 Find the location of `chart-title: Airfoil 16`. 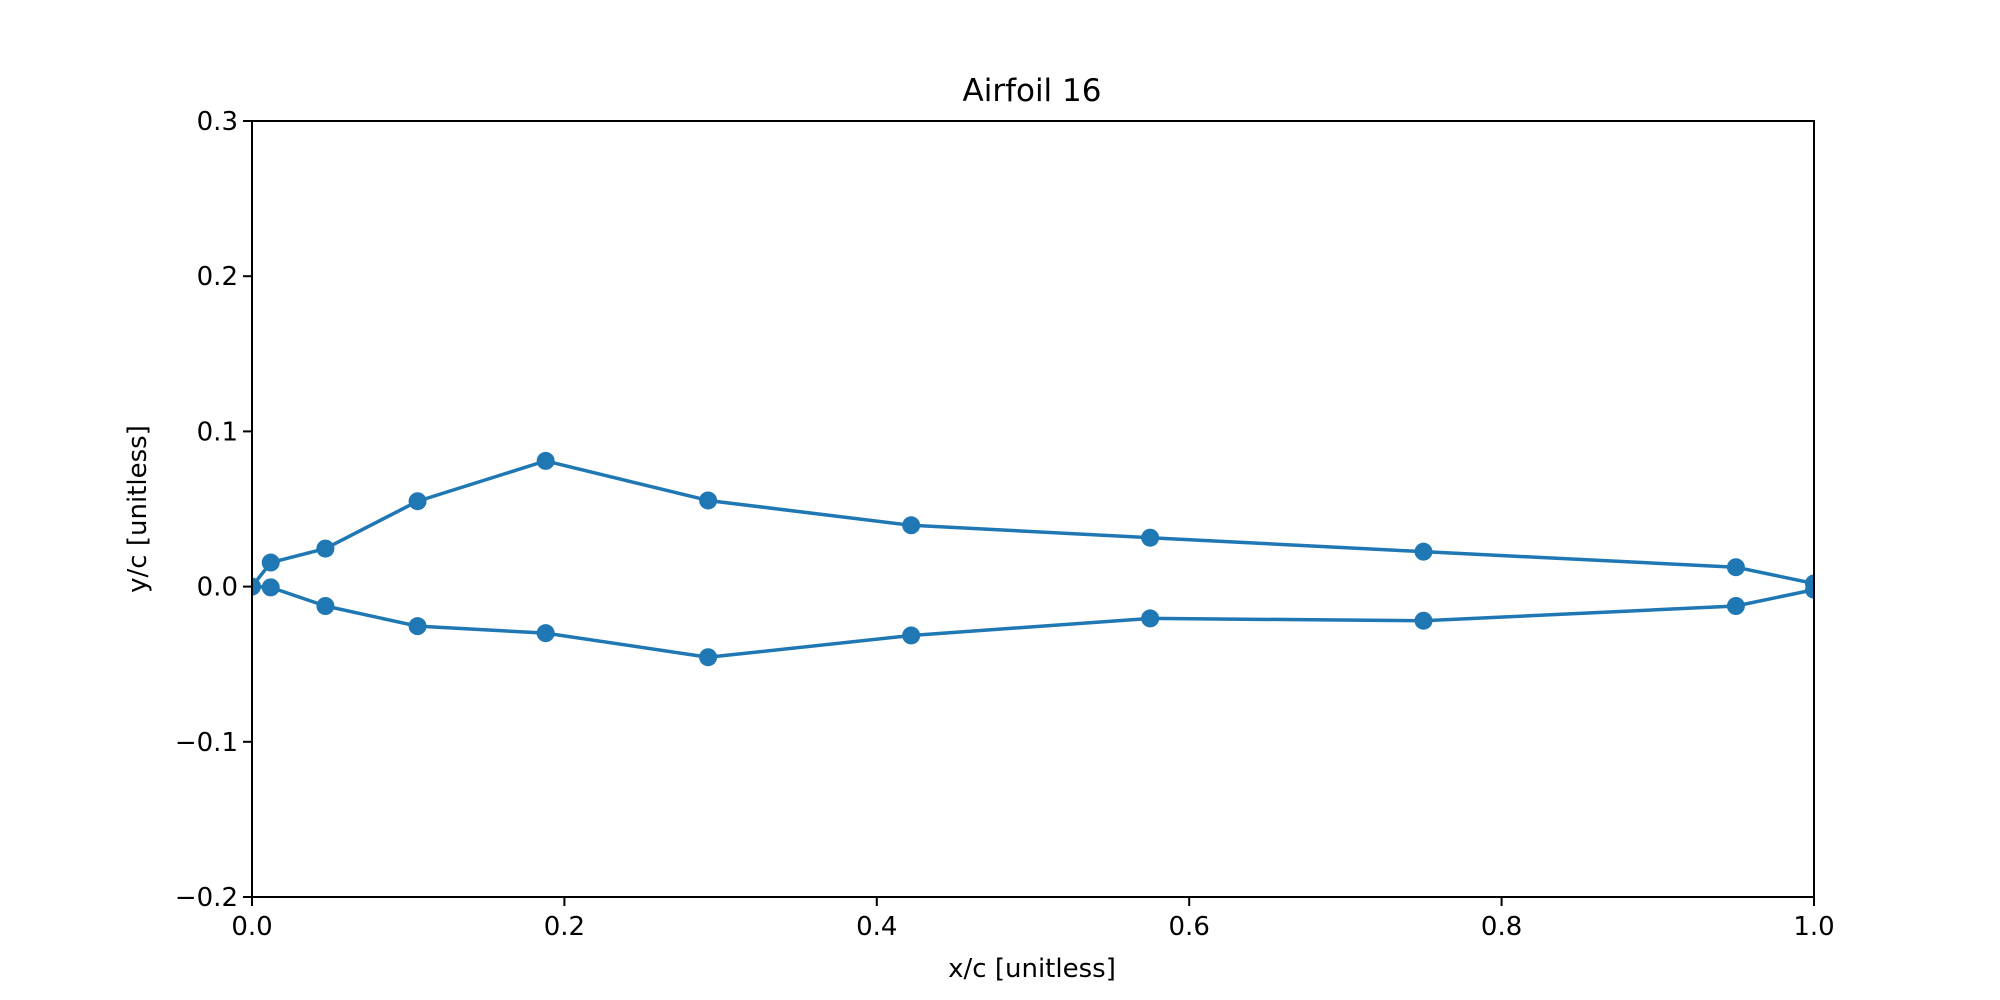

chart-title: Airfoil 16 is located at coordinates (1032, 91).